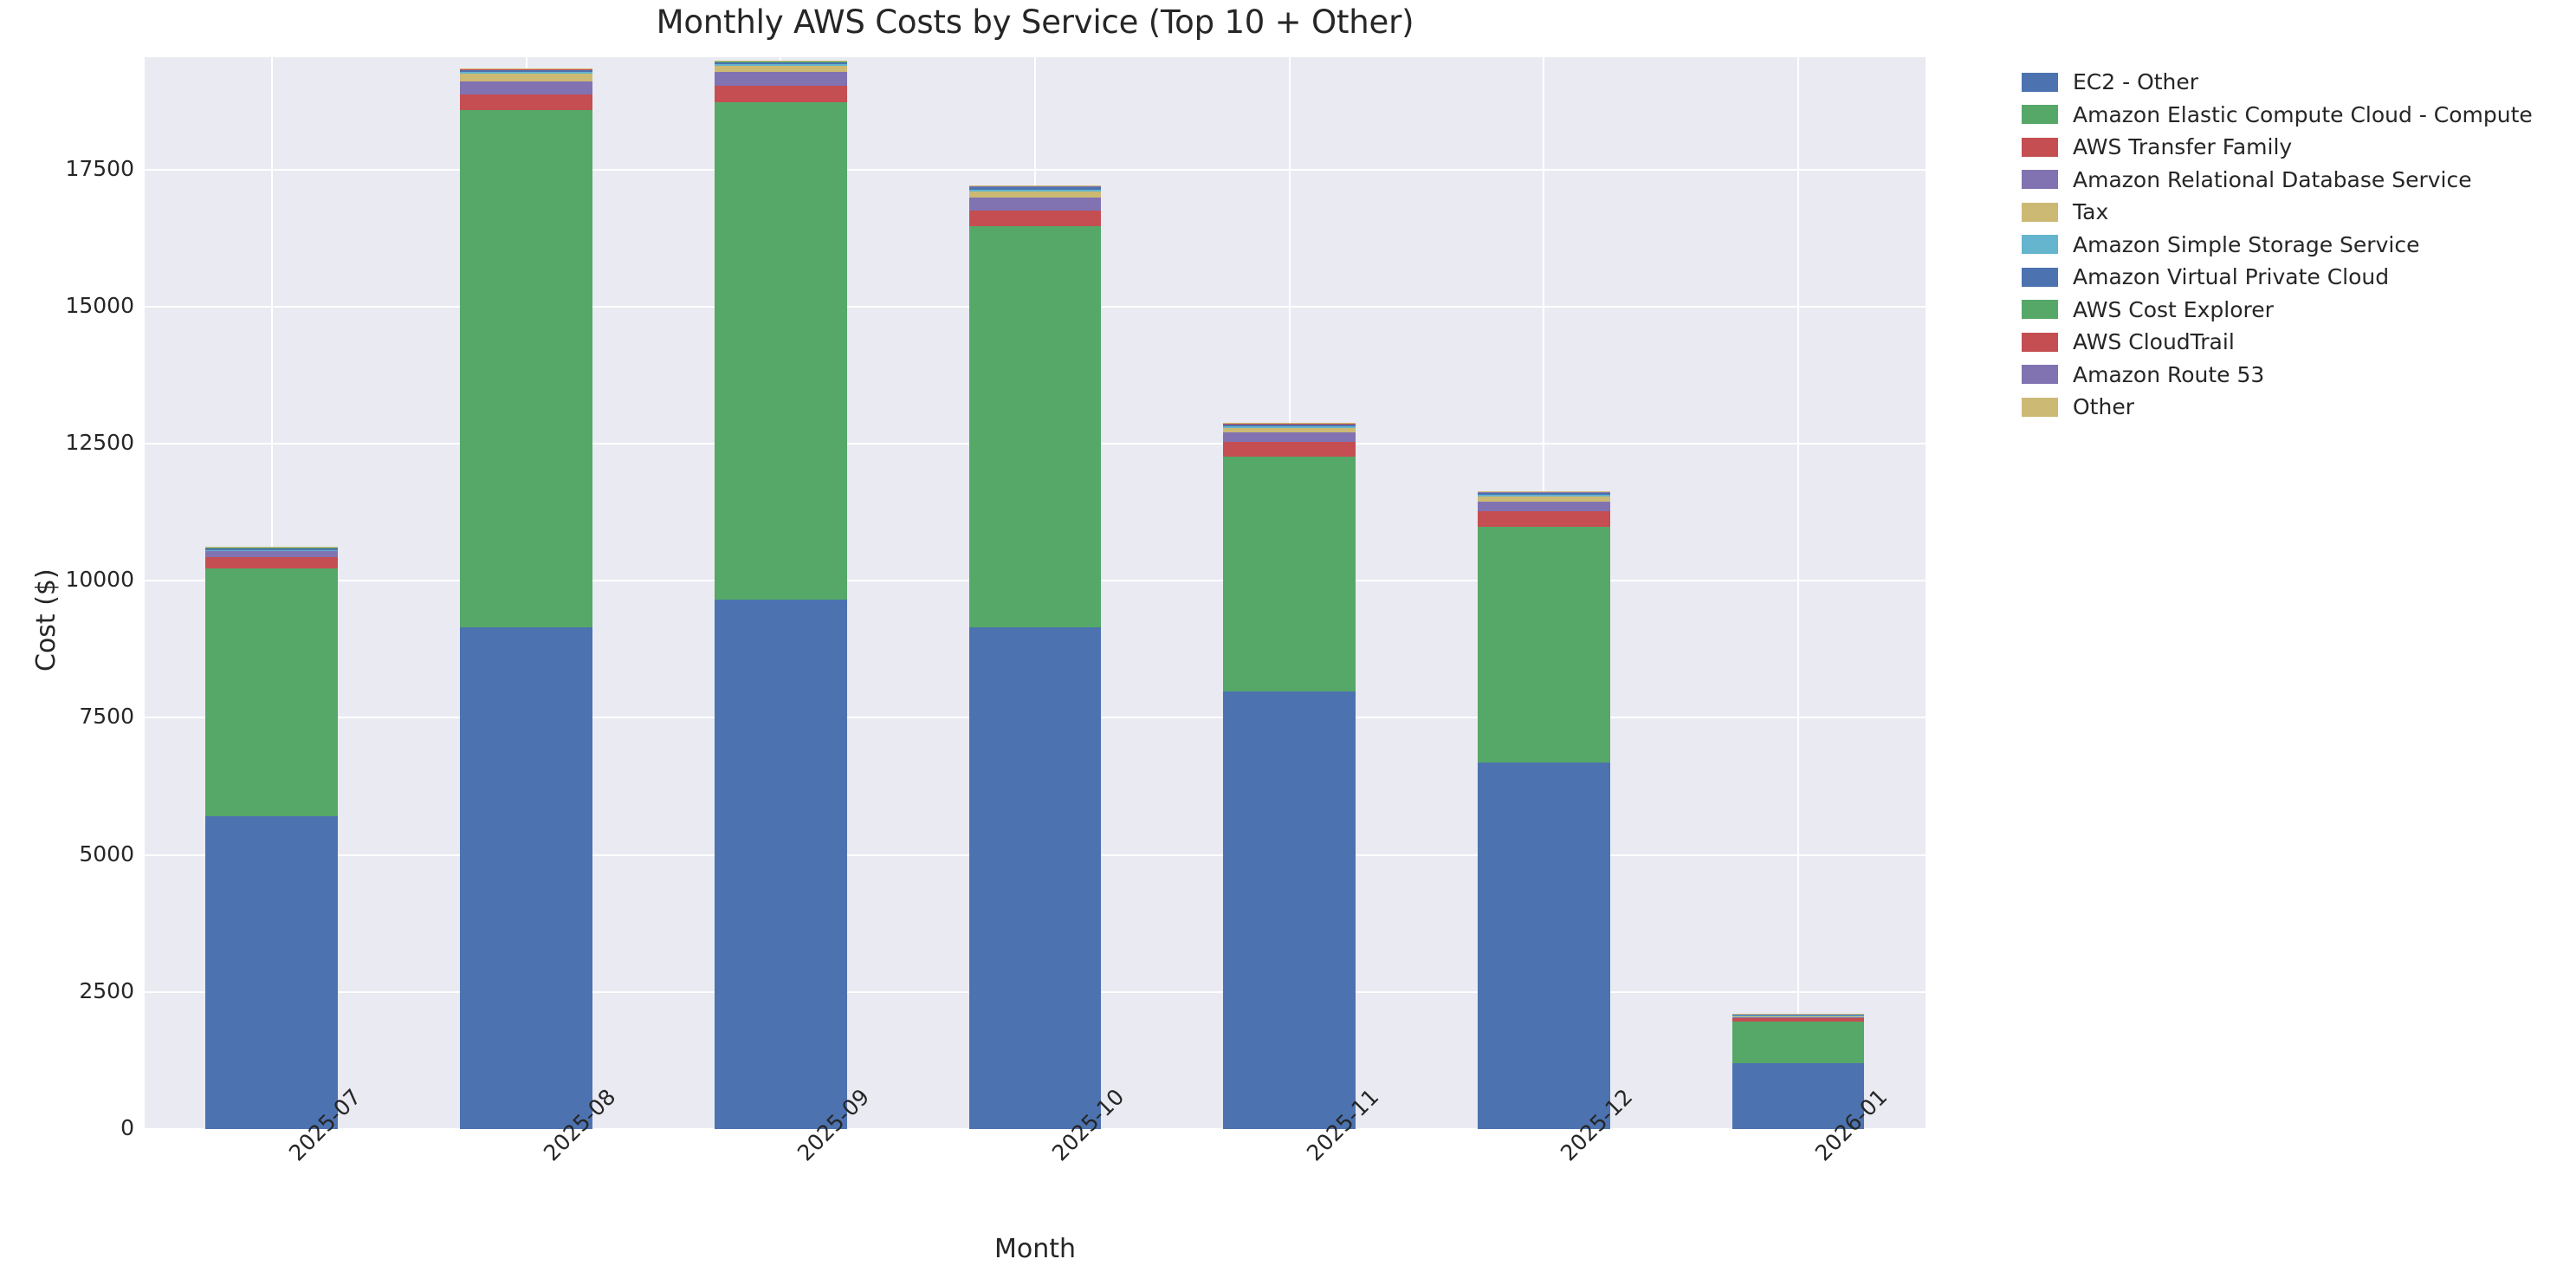 This screenshot has height=1285, width=2576. I want to click on y-tick-label: 0, so click(127, 1127).